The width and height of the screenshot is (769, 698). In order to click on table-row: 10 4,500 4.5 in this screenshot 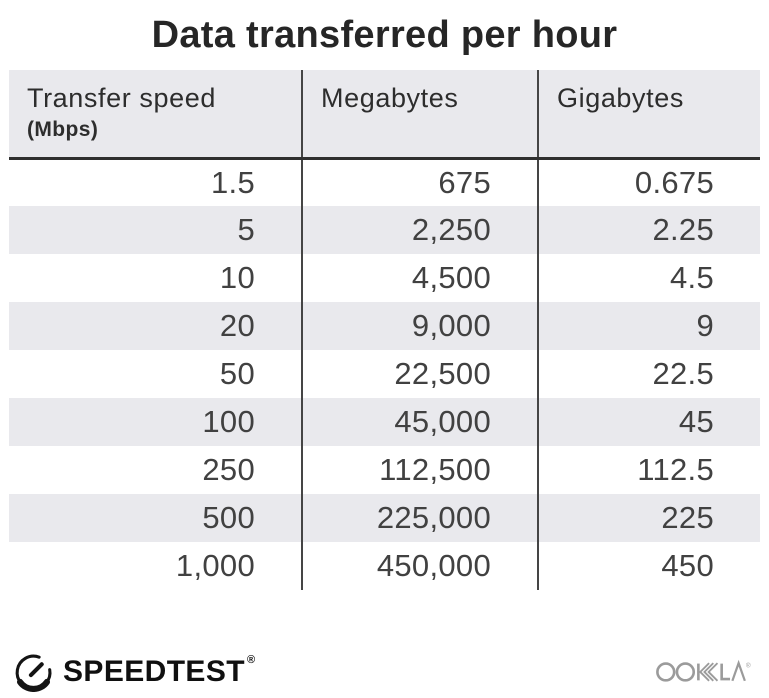, I will do `click(384, 278)`.